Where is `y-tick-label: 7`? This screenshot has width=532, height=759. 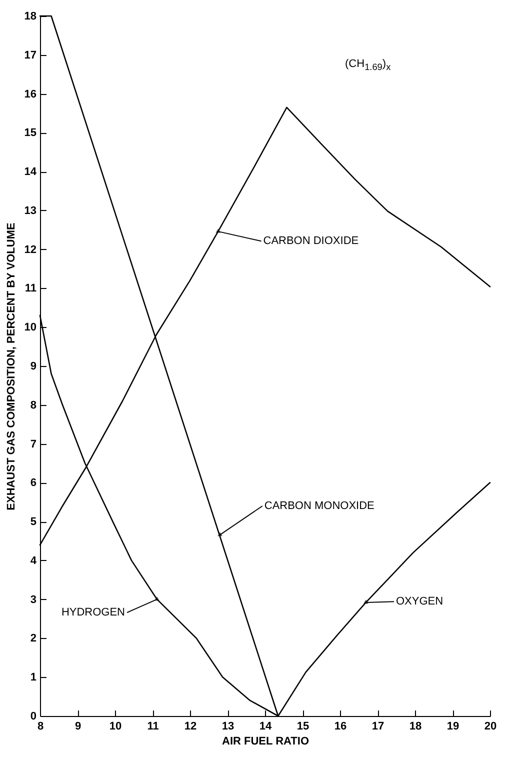 y-tick-label: 7 is located at coordinates (33, 444).